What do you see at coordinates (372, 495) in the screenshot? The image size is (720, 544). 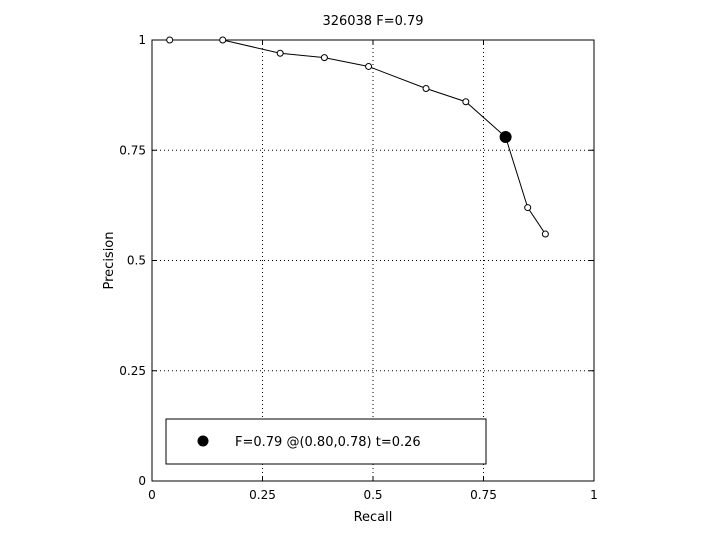 I see `x-tick-label: 0.5` at bounding box center [372, 495].